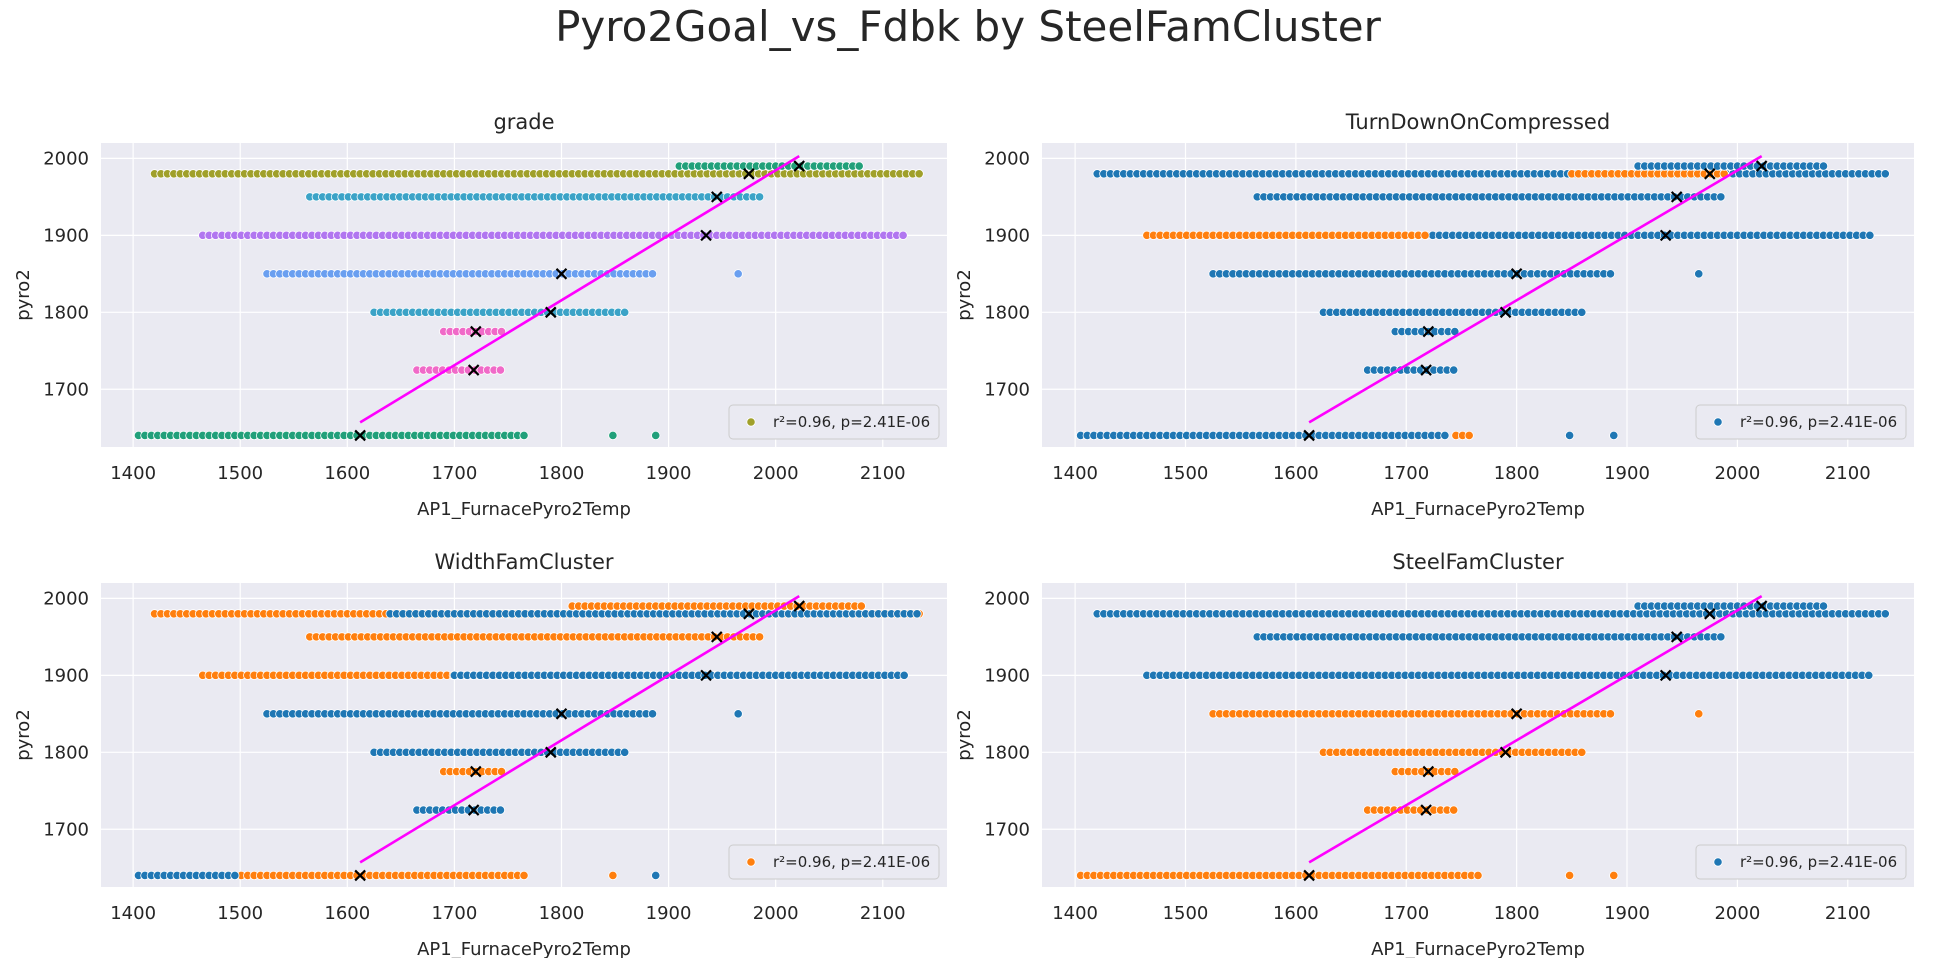 The width and height of the screenshot is (1936, 958). Describe the element at coordinates (459, 810) in the screenshot. I see `series-w10` at that location.